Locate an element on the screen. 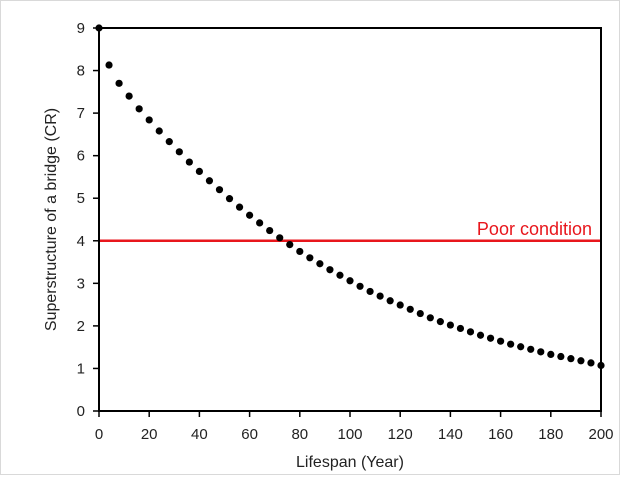 This screenshot has height=481, width=626. x-tick-label: 60 is located at coordinates (249, 434).